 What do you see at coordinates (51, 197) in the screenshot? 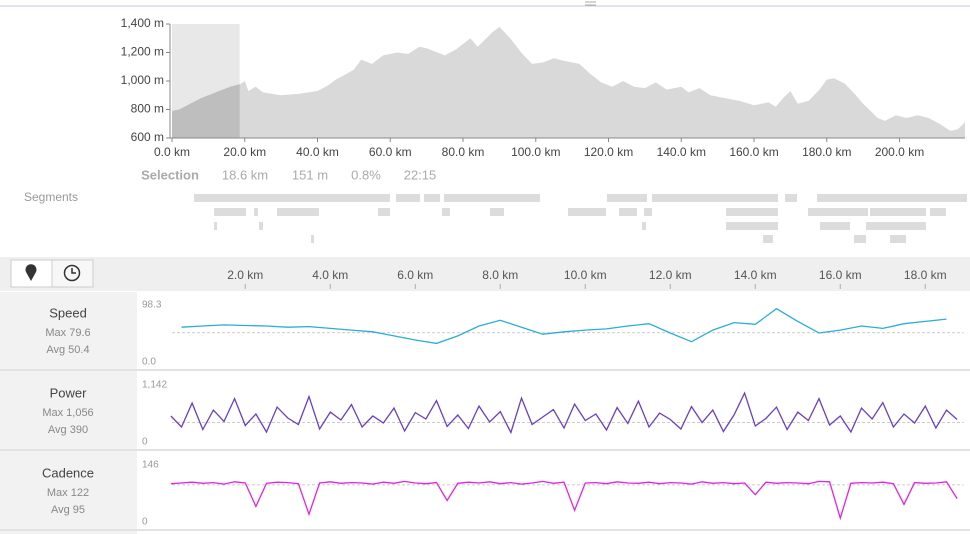
I see `segments-label: Segments` at bounding box center [51, 197].